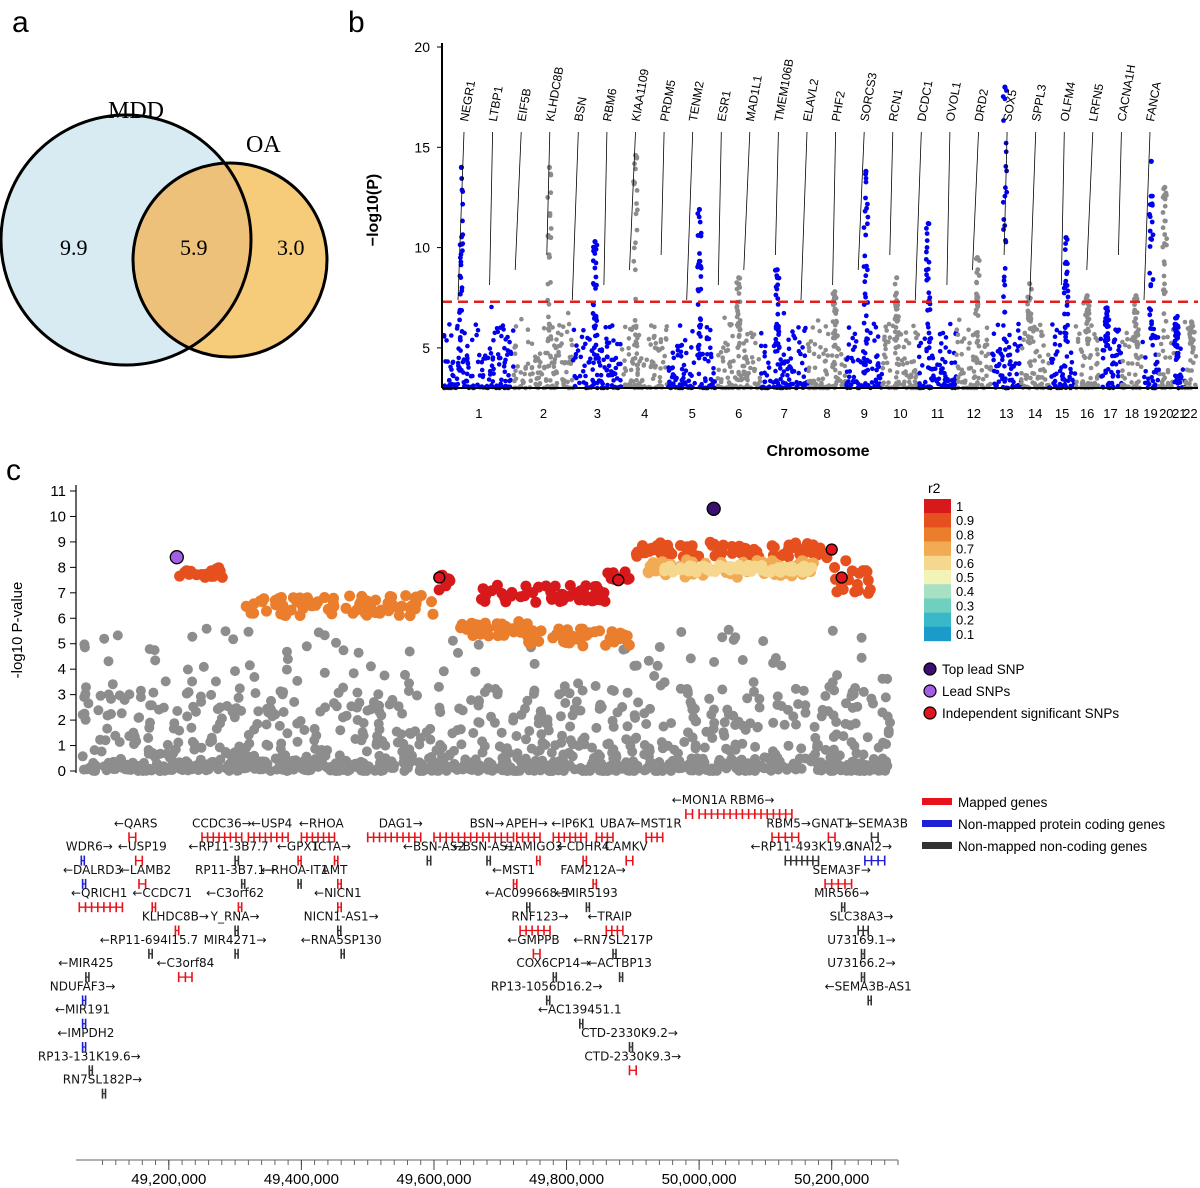 The width and height of the screenshot is (1200, 1188). What do you see at coordinates (699, 1179) in the screenshot?
I see `position-tick-label: 50,000,000` at bounding box center [699, 1179].